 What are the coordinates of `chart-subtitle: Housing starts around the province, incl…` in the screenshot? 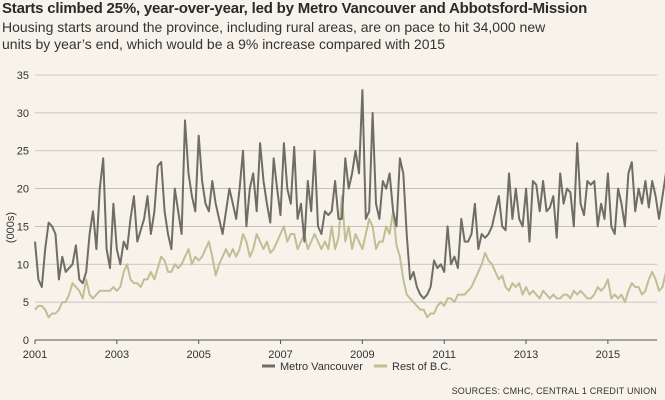 It's located at (274, 35).